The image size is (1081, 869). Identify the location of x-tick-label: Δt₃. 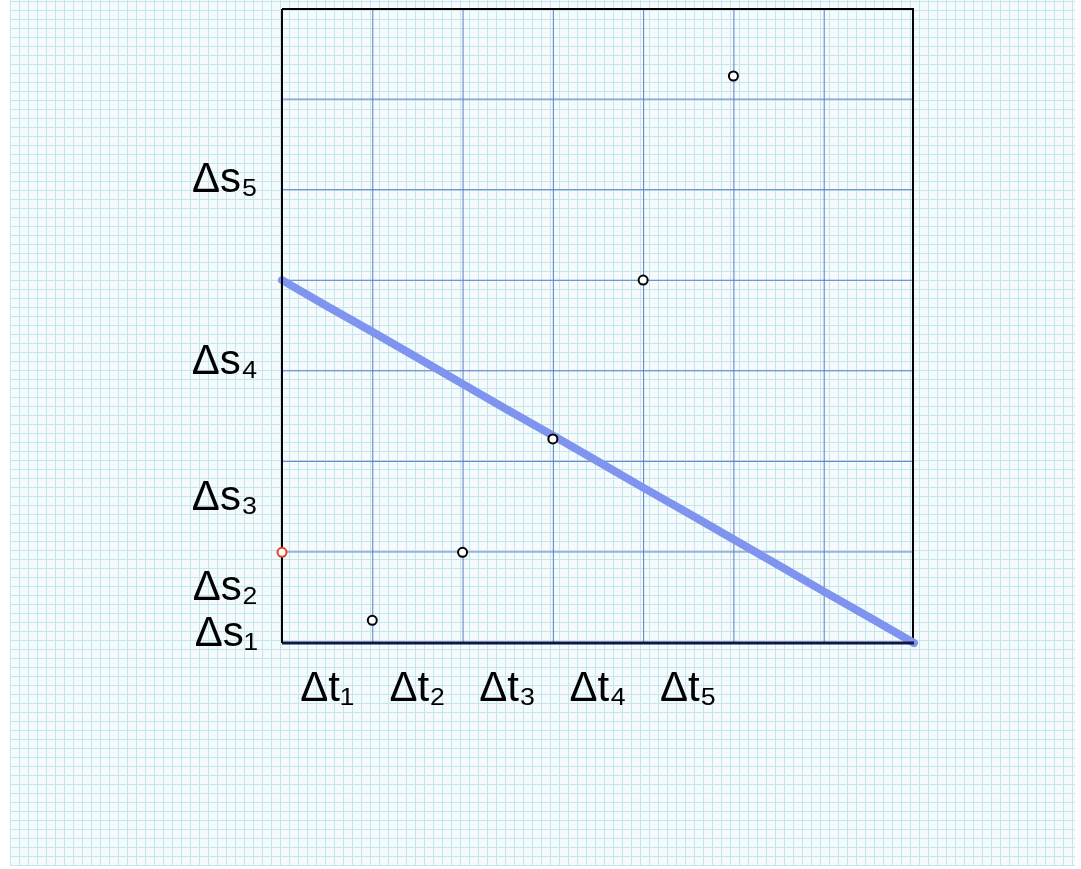
(508, 686).